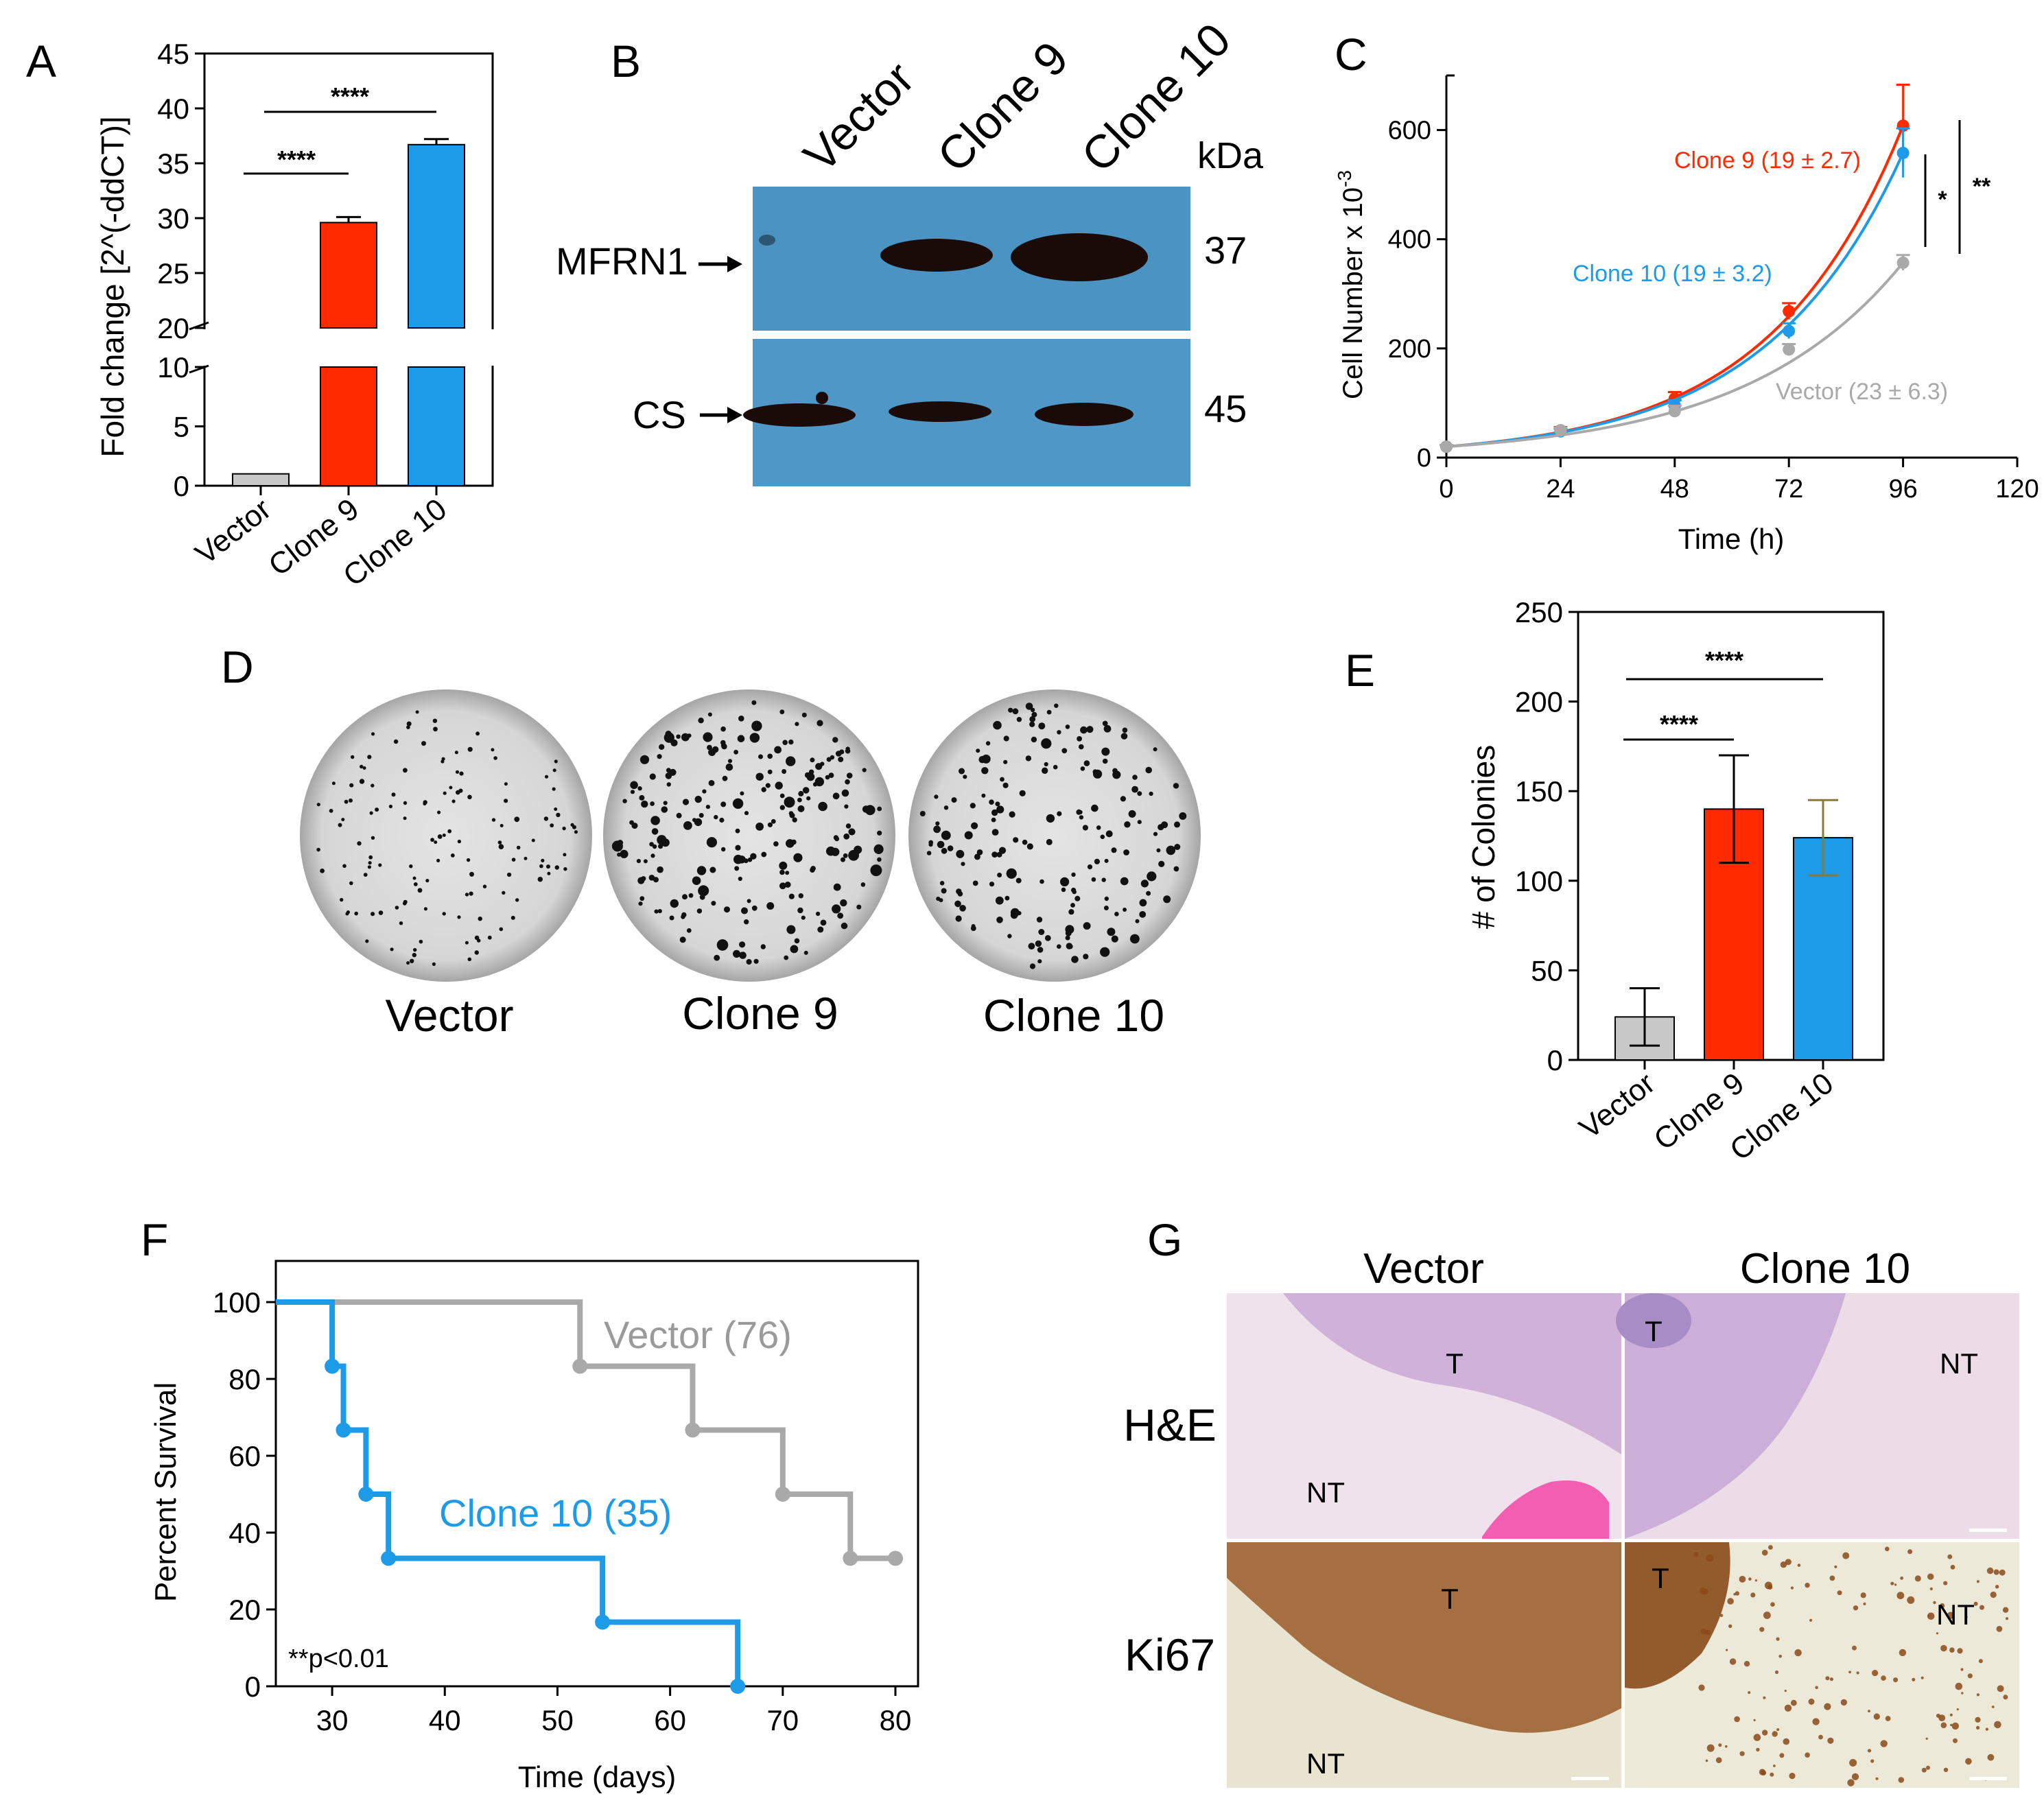  Describe the element at coordinates (1424, 1637) in the screenshot. I see `ki67-vector-tumor-region` at that location.